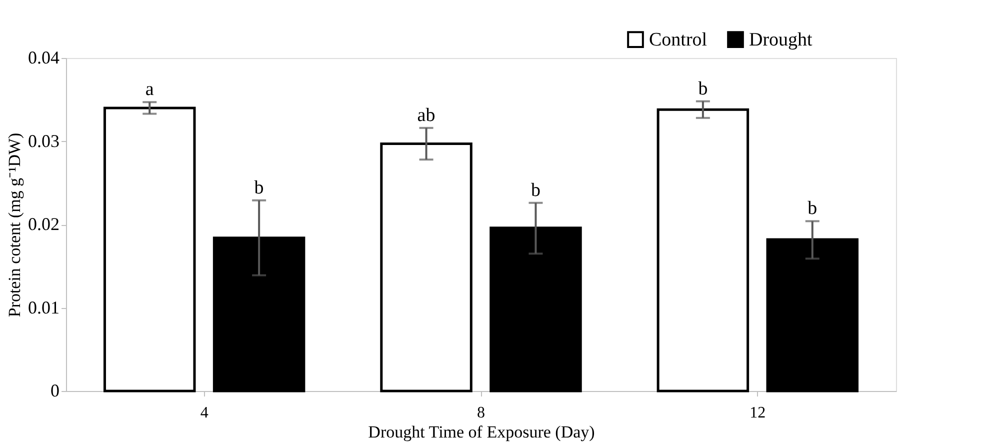 Image resolution: width=985 pixels, height=443 pixels. Describe the element at coordinates (44, 307) in the screenshot. I see `y-tick-label: 0.01` at that location.